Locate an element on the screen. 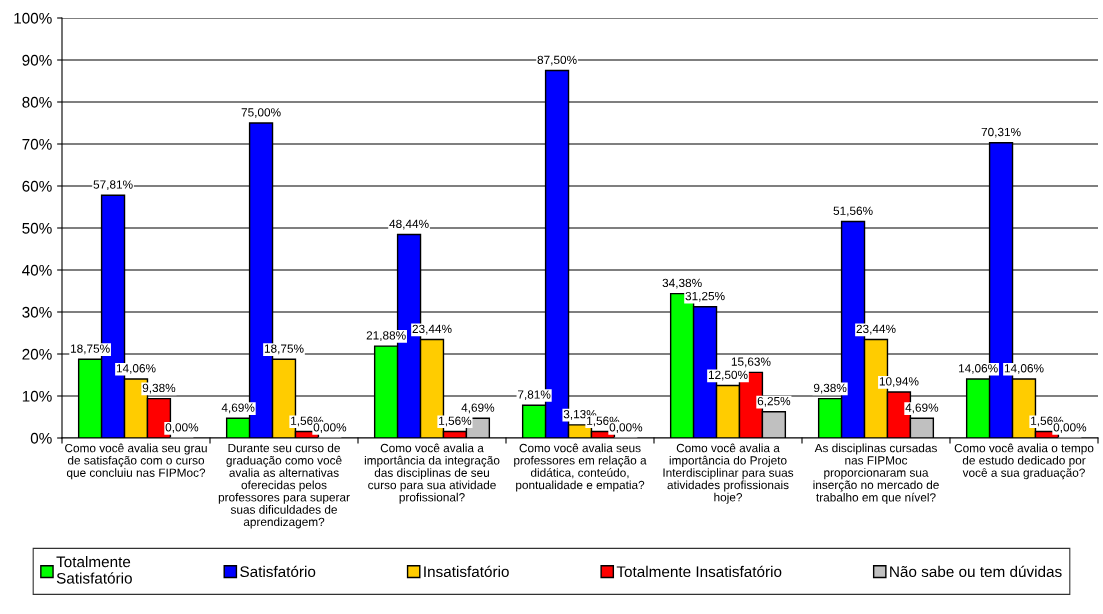 Image resolution: width=1103 pixels, height=614 pixels. legend-label: Satisfatório is located at coordinates (278, 571).